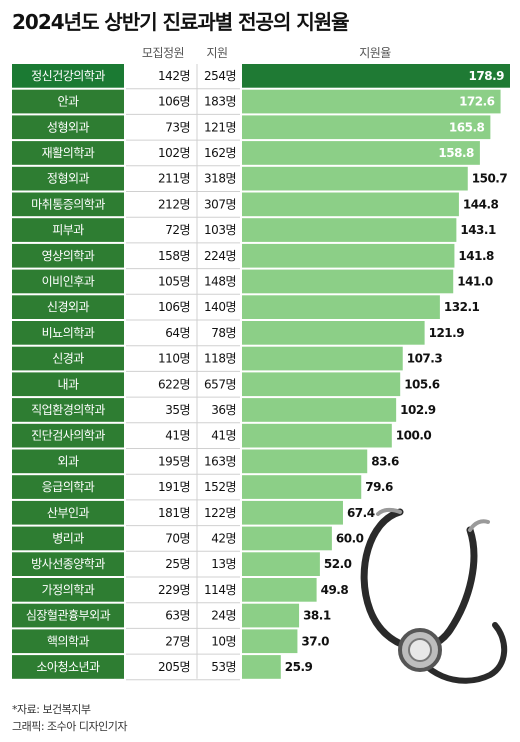 This screenshot has height=742, width=520. I want to click on category-label: 신경과, so click(68, 359).